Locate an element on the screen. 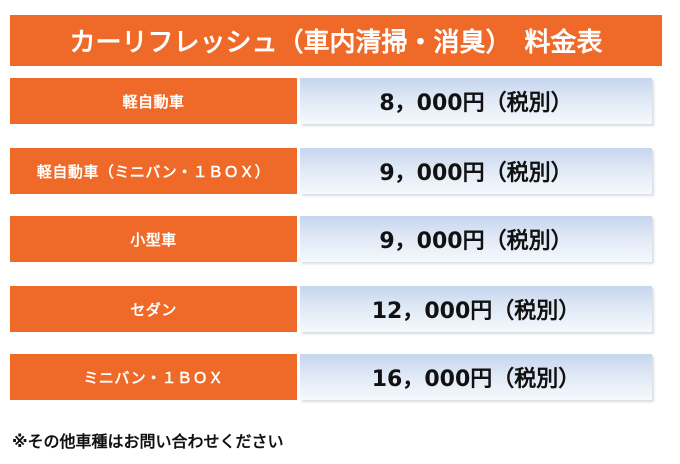  footnote: ※その他車種はお問い合わせください is located at coordinates (148, 441).